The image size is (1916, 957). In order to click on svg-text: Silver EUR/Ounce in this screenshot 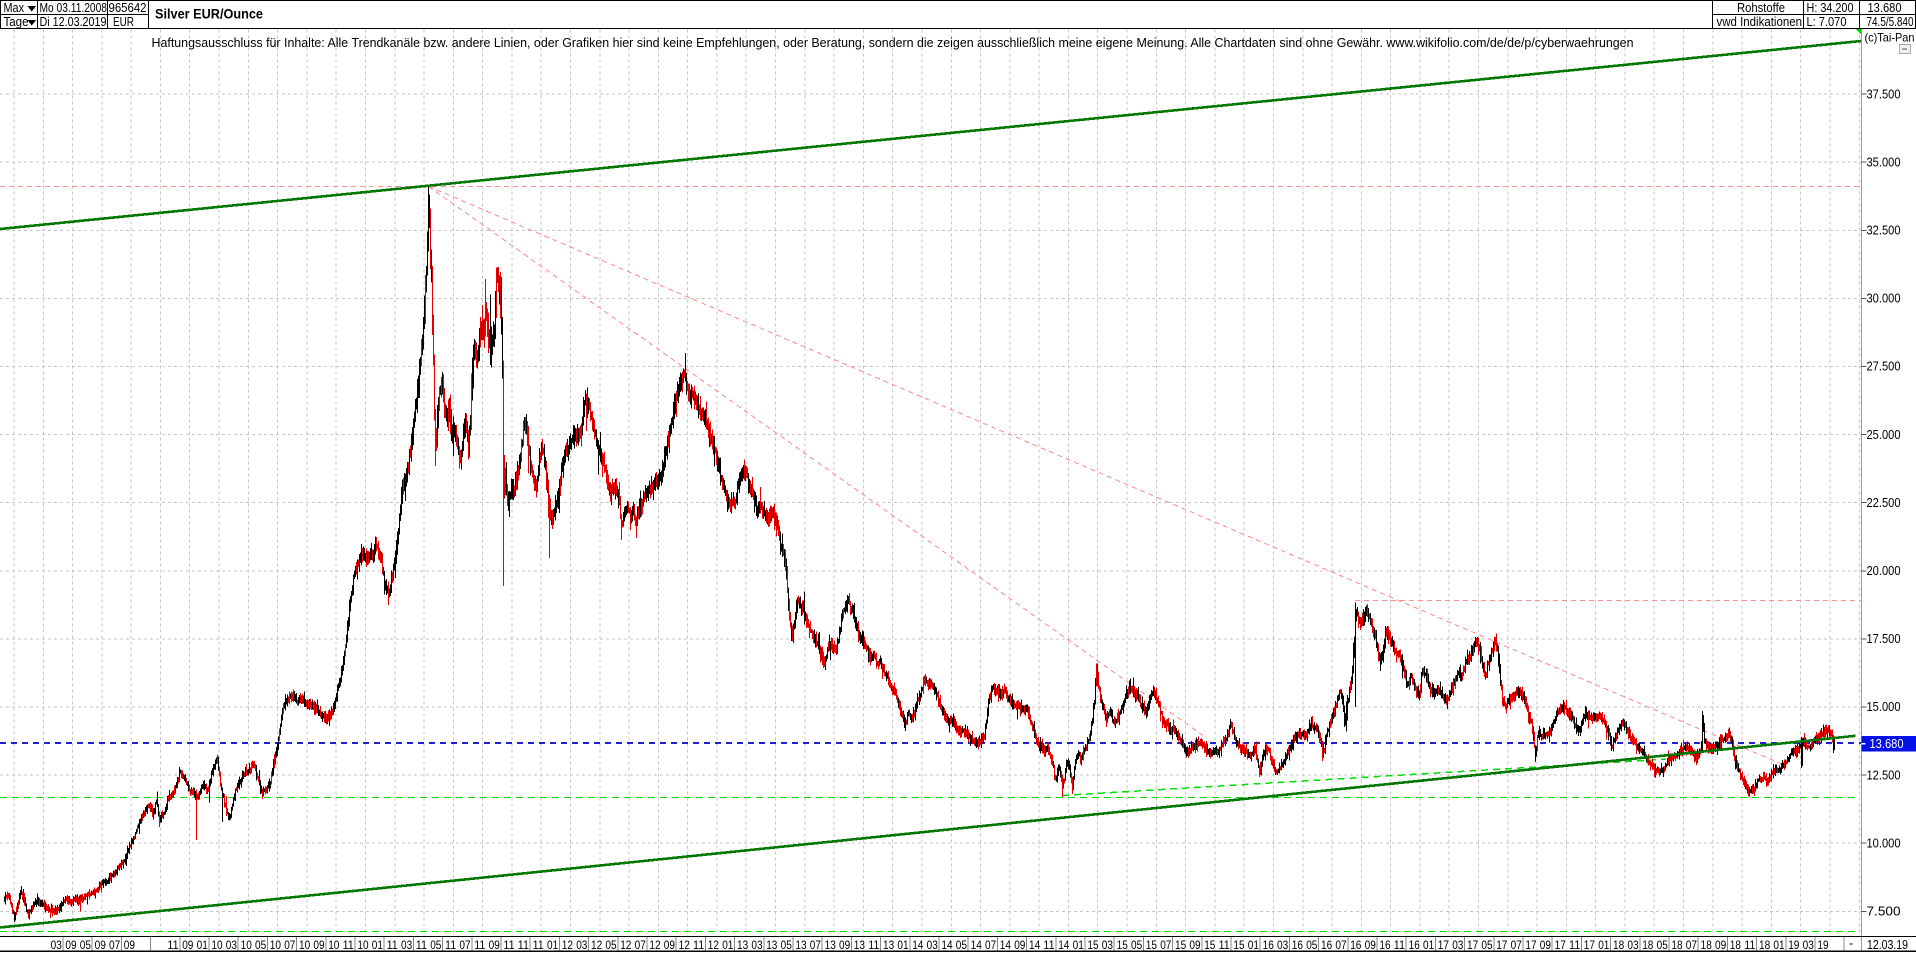, I will do `click(209, 14)`.